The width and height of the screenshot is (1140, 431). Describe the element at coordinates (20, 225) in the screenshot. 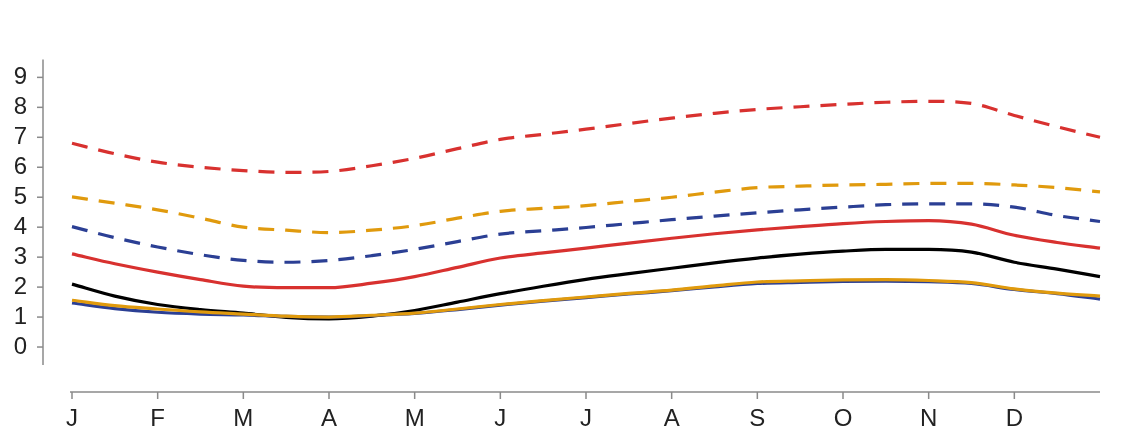

I see `y-tick-label: 4` at that location.